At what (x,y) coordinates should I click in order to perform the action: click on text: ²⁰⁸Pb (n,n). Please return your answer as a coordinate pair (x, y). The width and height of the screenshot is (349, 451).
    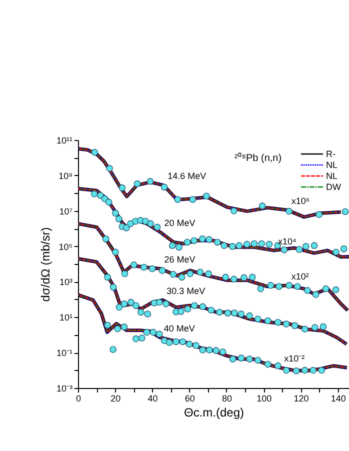
    Looking at the image, I should click on (258, 158).